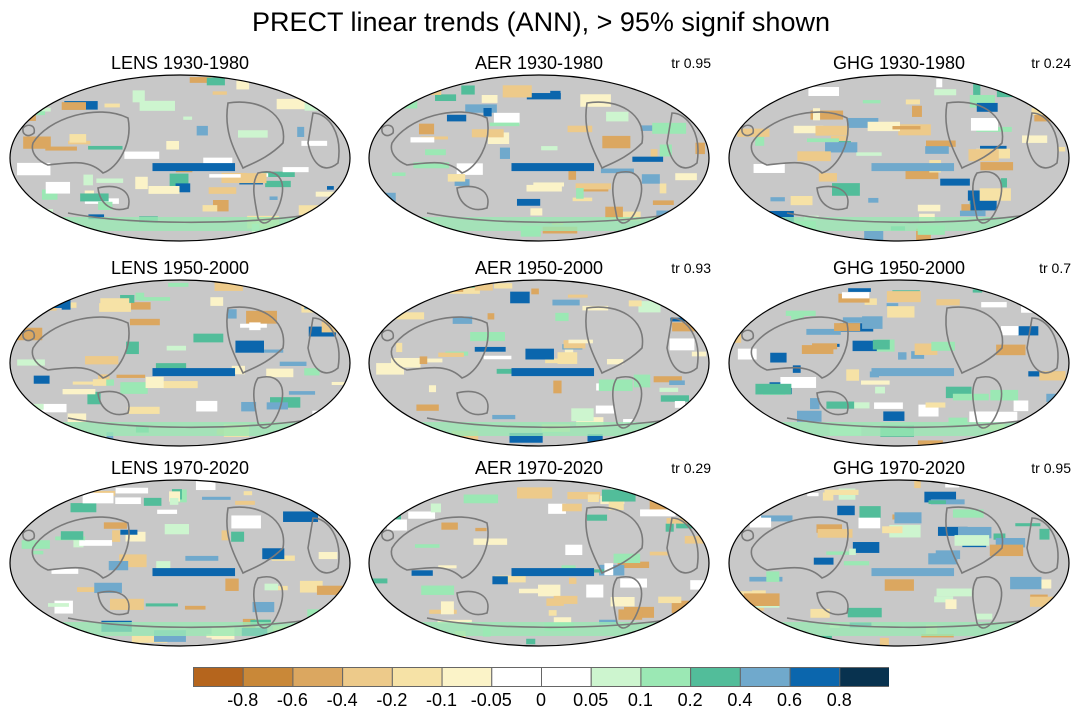  What do you see at coordinates (539, 268) in the screenshot?
I see `panel-title: AER 1950-2000` at bounding box center [539, 268].